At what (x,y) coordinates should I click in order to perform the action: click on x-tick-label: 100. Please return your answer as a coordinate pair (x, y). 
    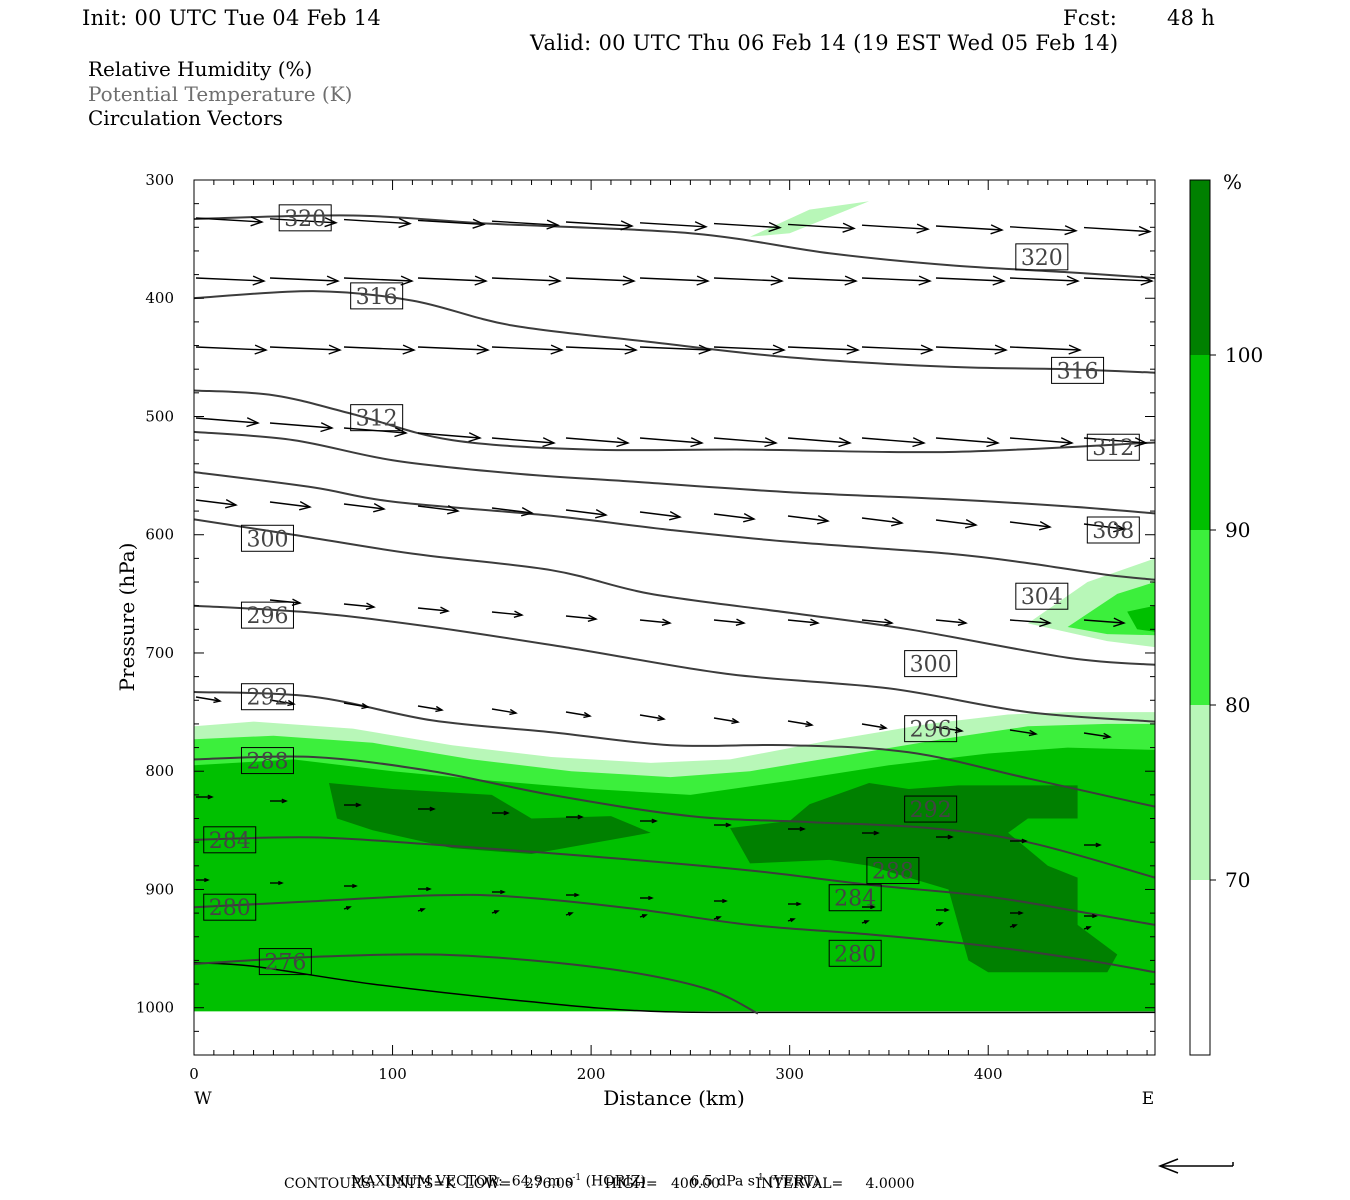
    Looking at the image, I should click on (392, 1074).